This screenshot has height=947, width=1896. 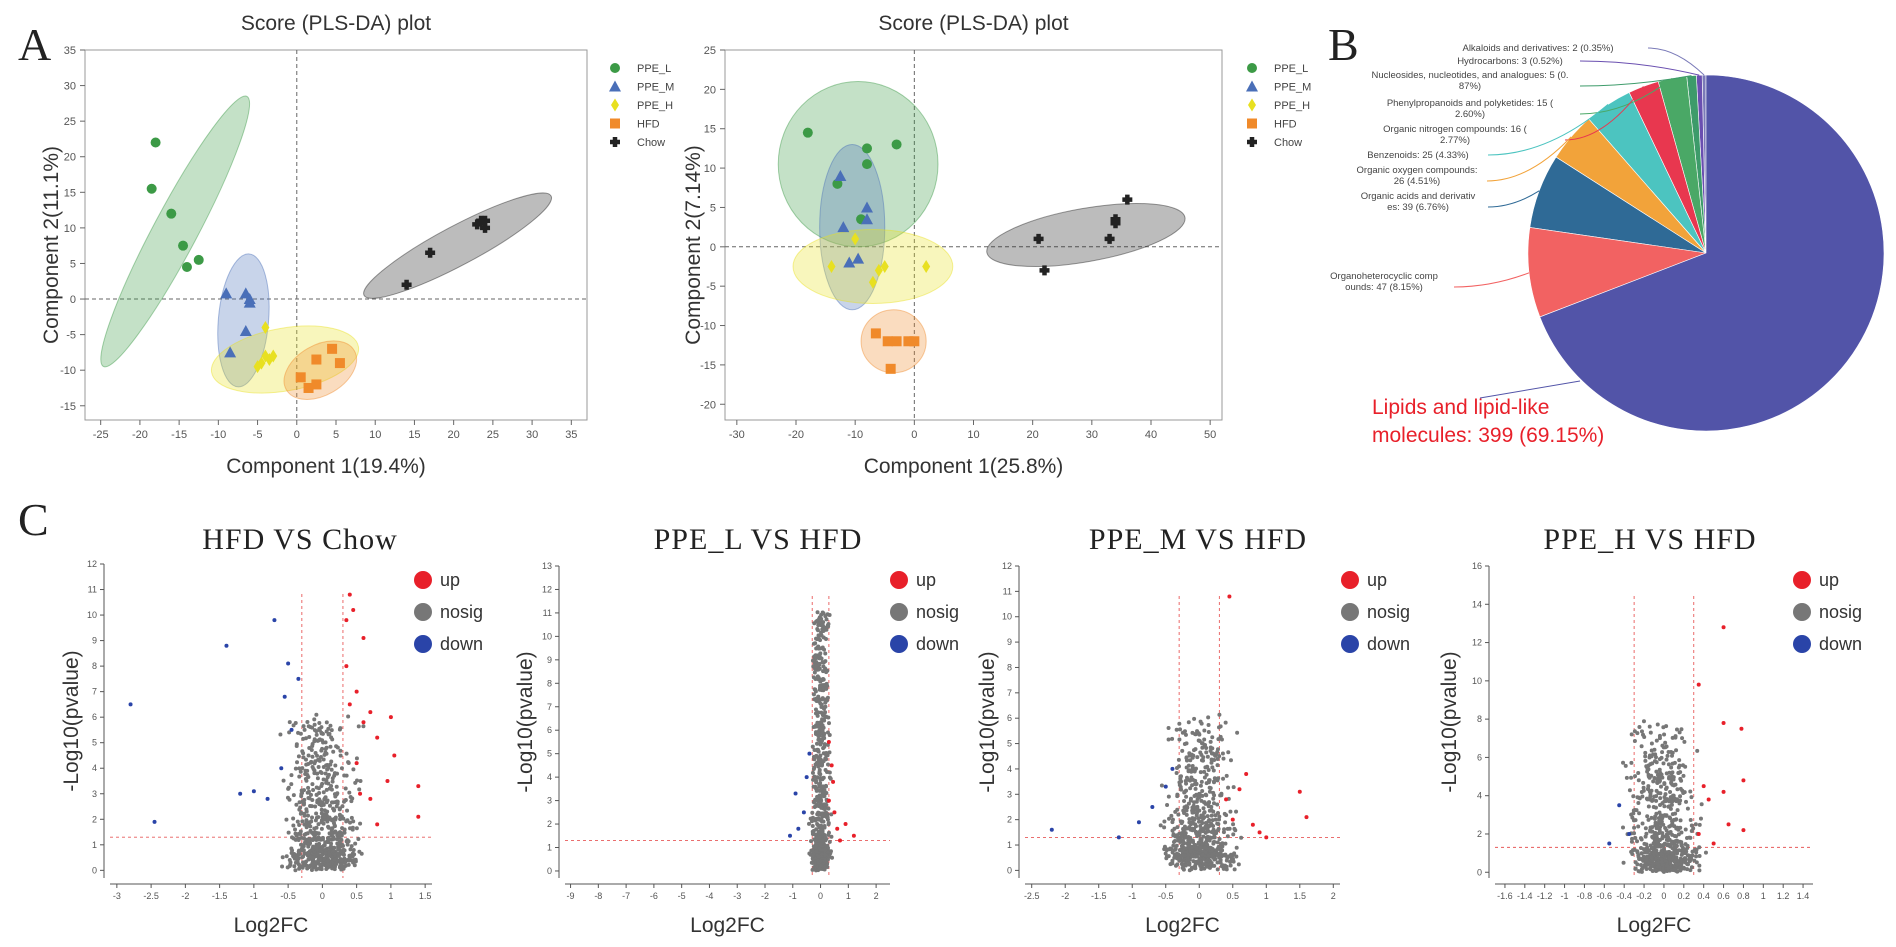 I want to click on x-tick-label: 1.5, so click(x=1300, y=896).